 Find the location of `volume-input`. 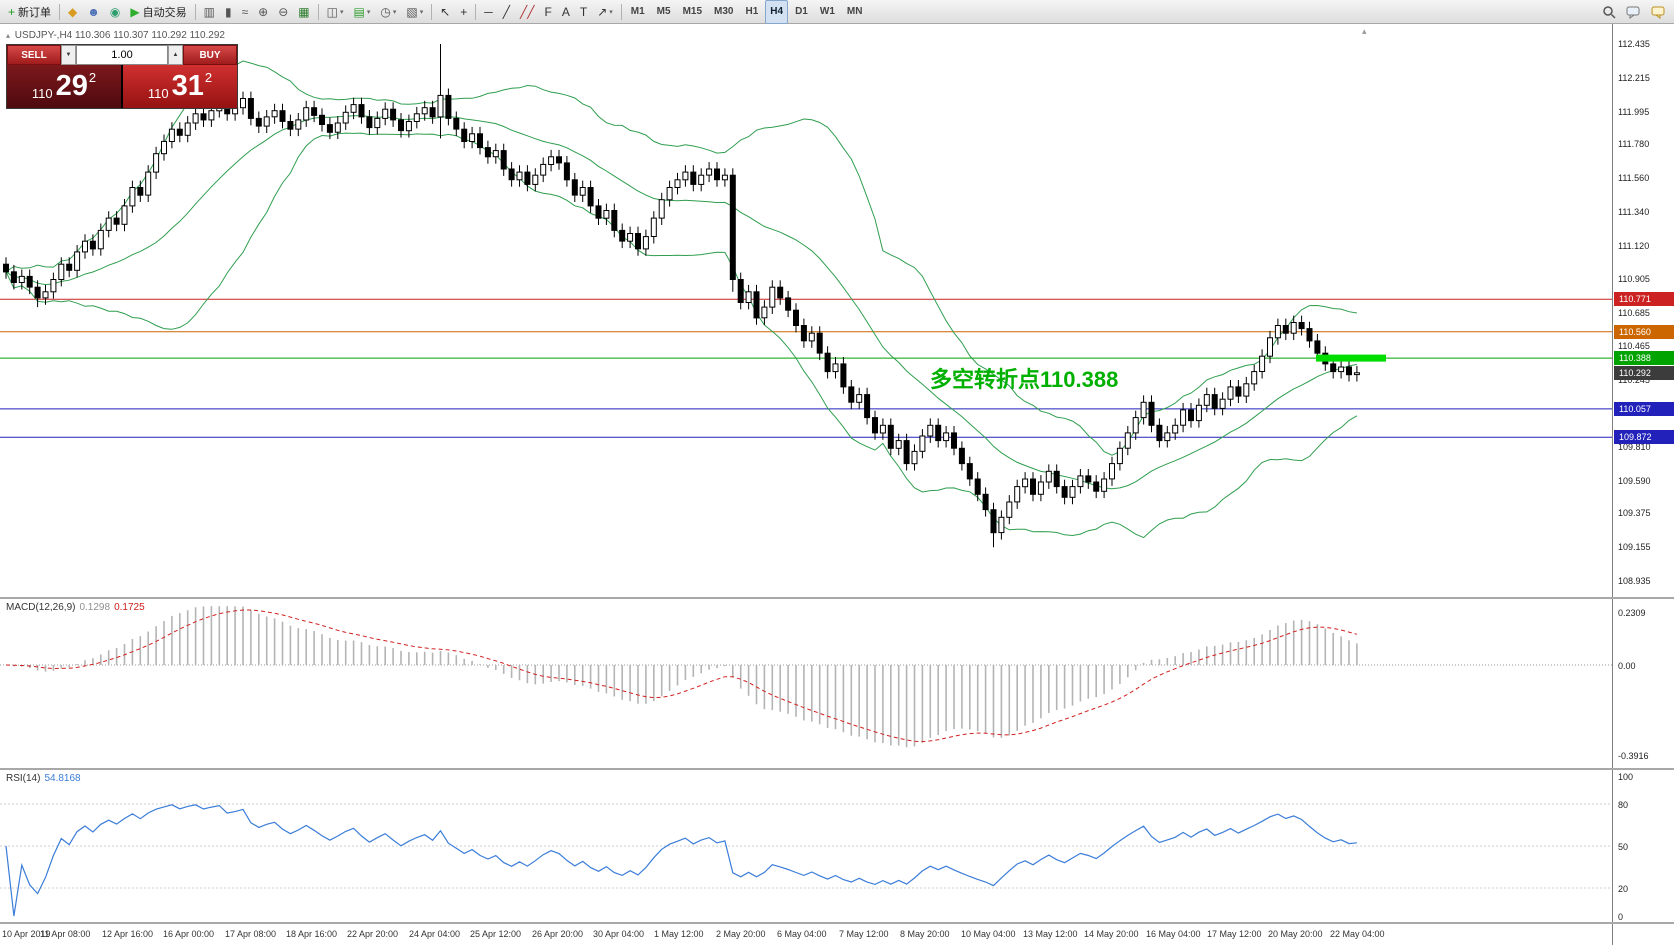

volume-input is located at coordinates (122, 55).